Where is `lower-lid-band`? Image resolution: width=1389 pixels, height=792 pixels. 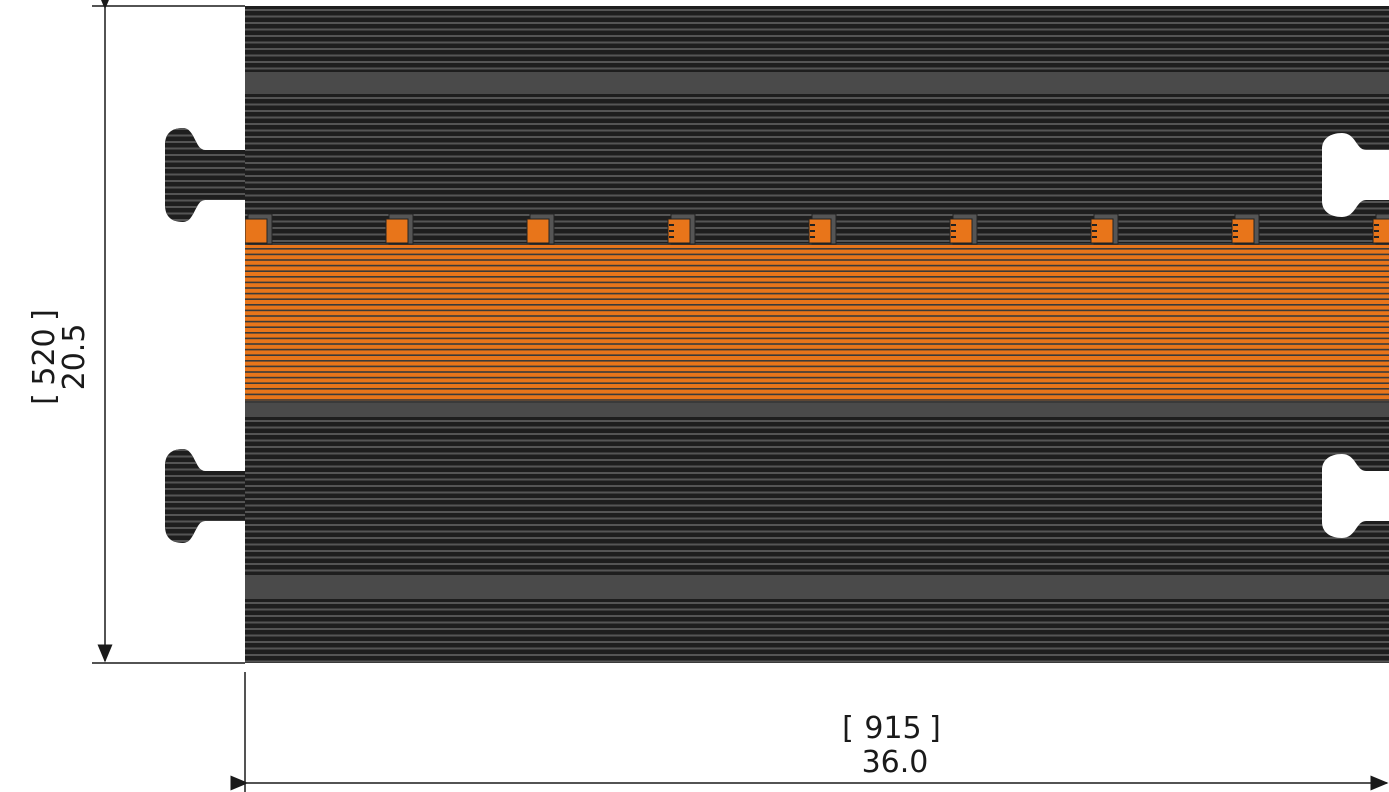
lower-lid-band is located at coordinates (817, 410).